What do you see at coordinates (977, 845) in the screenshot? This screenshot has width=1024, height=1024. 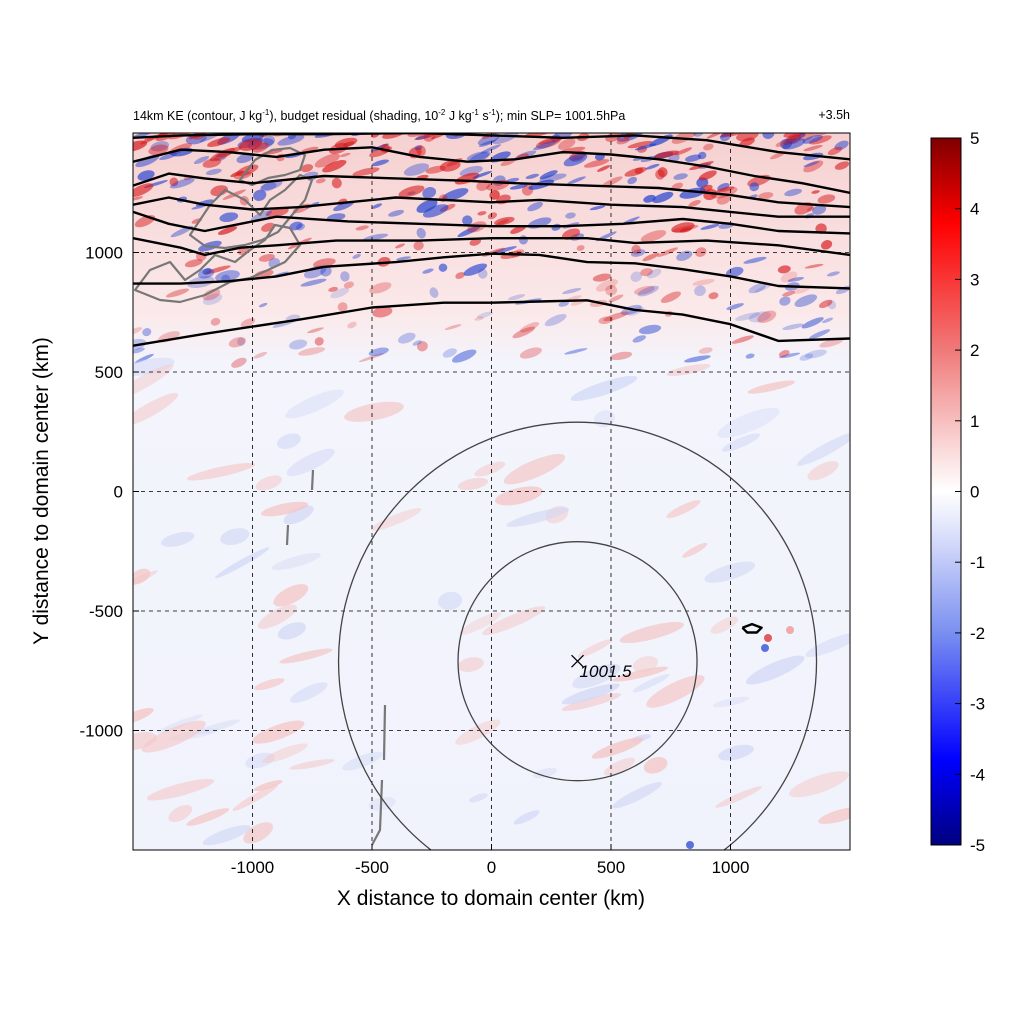 I see `colorbar-tick-label: -5` at bounding box center [977, 845].